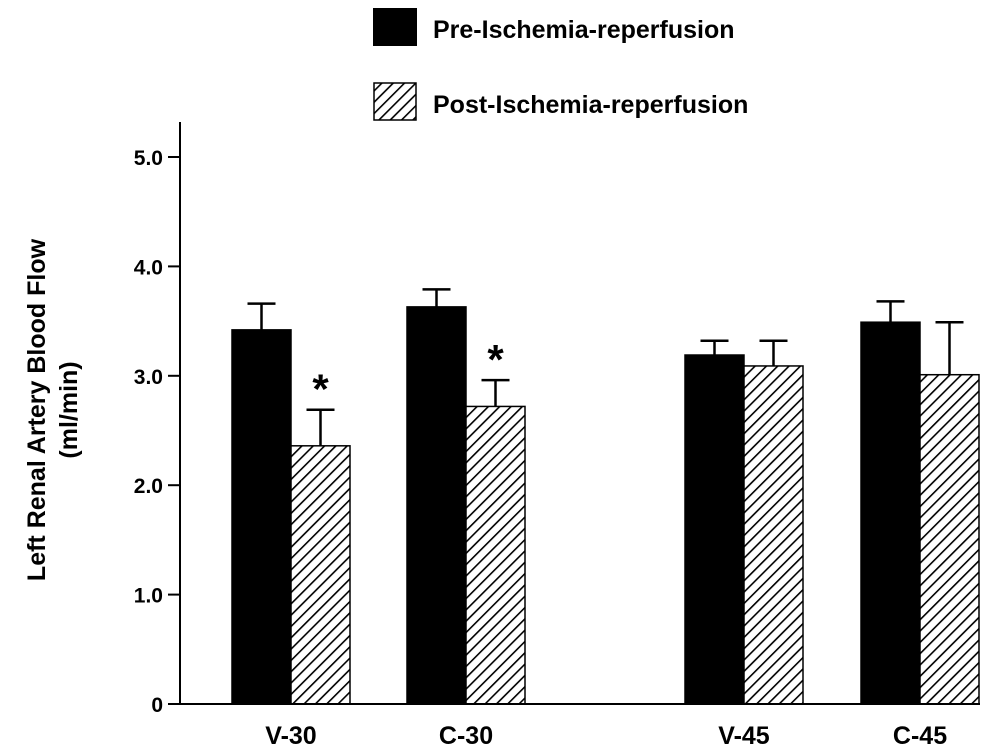 This screenshot has width=989, height=755. What do you see at coordinates (157, 705) in the screenshot?
I see `y-tick-label: 0` at bounding box center [157, 705].